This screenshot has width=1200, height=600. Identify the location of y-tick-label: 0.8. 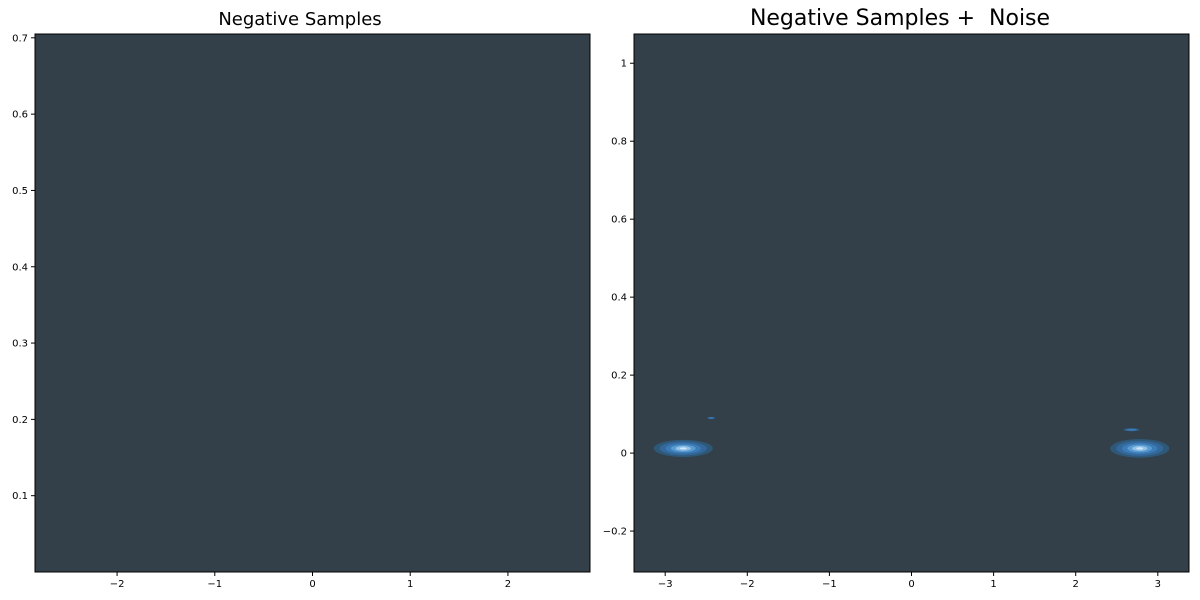
(619, 142).